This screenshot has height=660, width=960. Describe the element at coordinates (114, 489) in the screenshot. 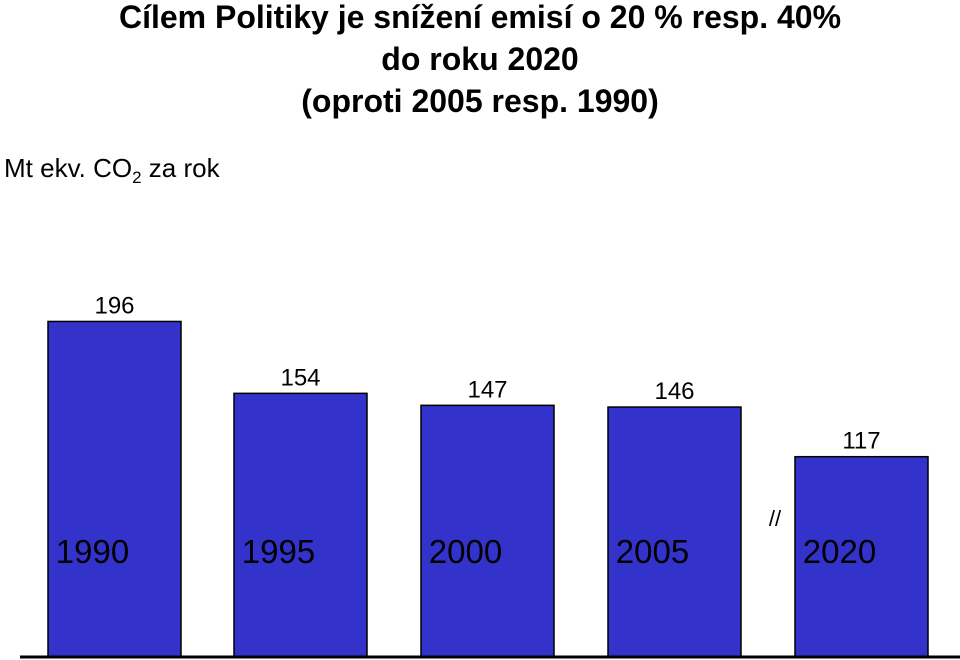

I see `bar-1990` at that location.